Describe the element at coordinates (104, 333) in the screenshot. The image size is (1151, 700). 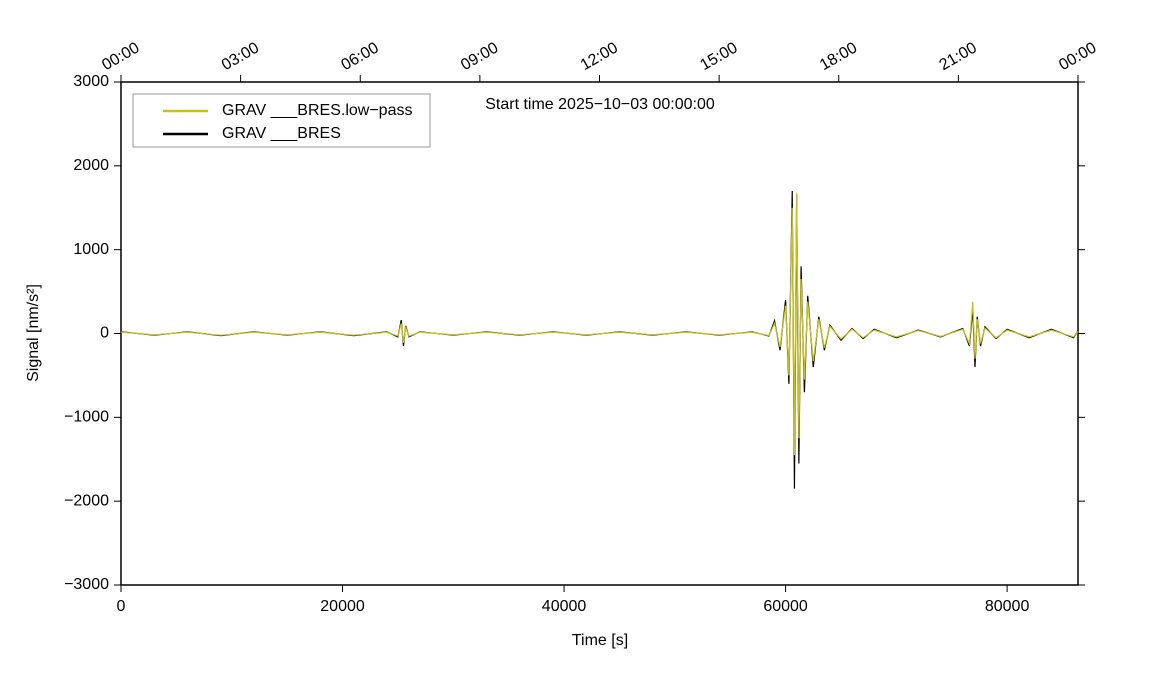
I see `y-tick-label: 0` at that location.